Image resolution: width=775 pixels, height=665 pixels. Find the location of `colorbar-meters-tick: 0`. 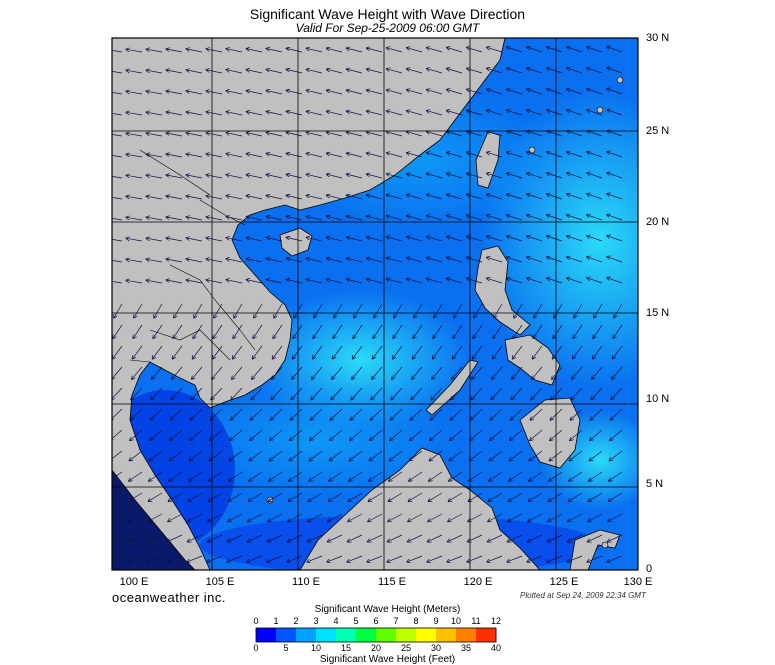

colorbar-meters-tick: 0 is located at coordinates (256, 621).